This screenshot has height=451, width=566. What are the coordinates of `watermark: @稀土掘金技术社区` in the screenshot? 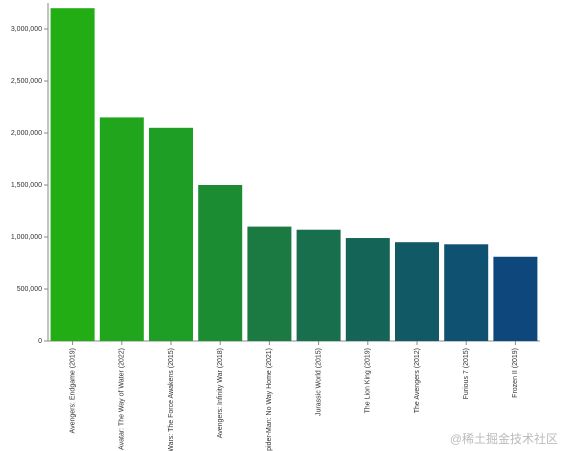 It's located at (504, 438).